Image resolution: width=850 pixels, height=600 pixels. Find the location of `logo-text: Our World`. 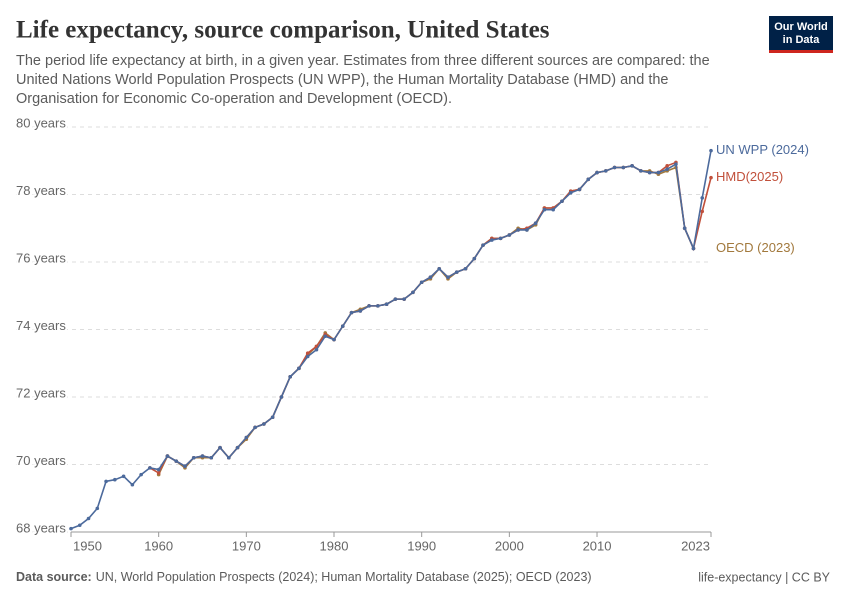

logo-text: Our World is located at coordinates (801, 27).